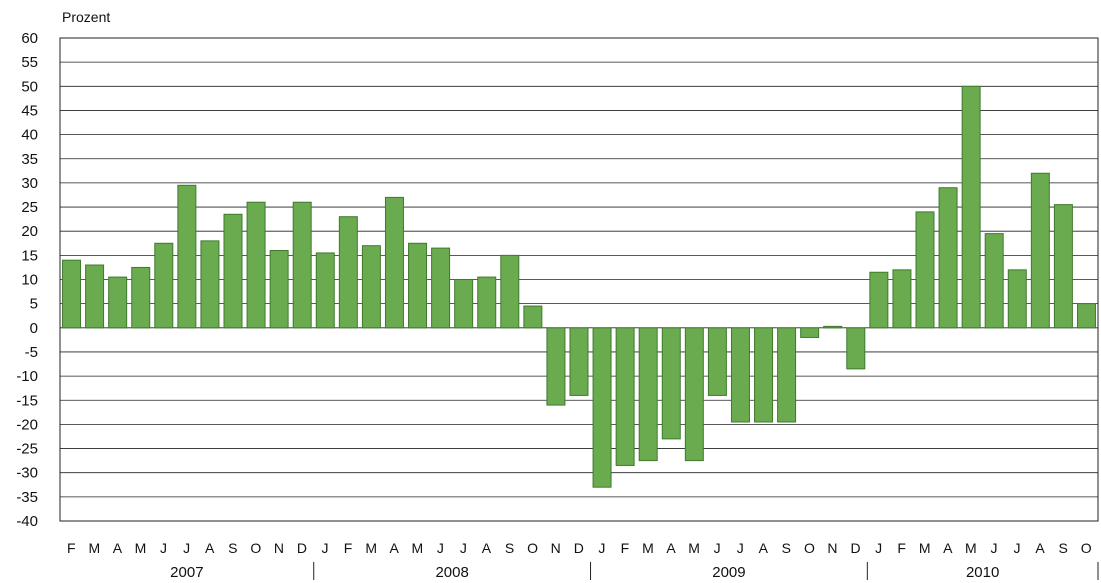  I want to click on year-label: 2010, so click(982, 572).